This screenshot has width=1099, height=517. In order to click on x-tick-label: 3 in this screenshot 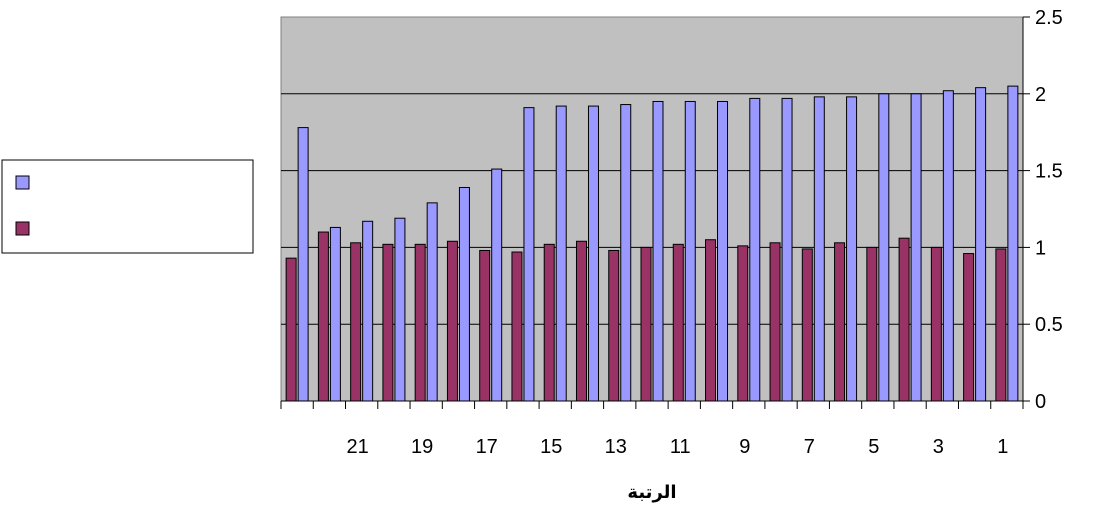, I will do `click(938, 447)`.